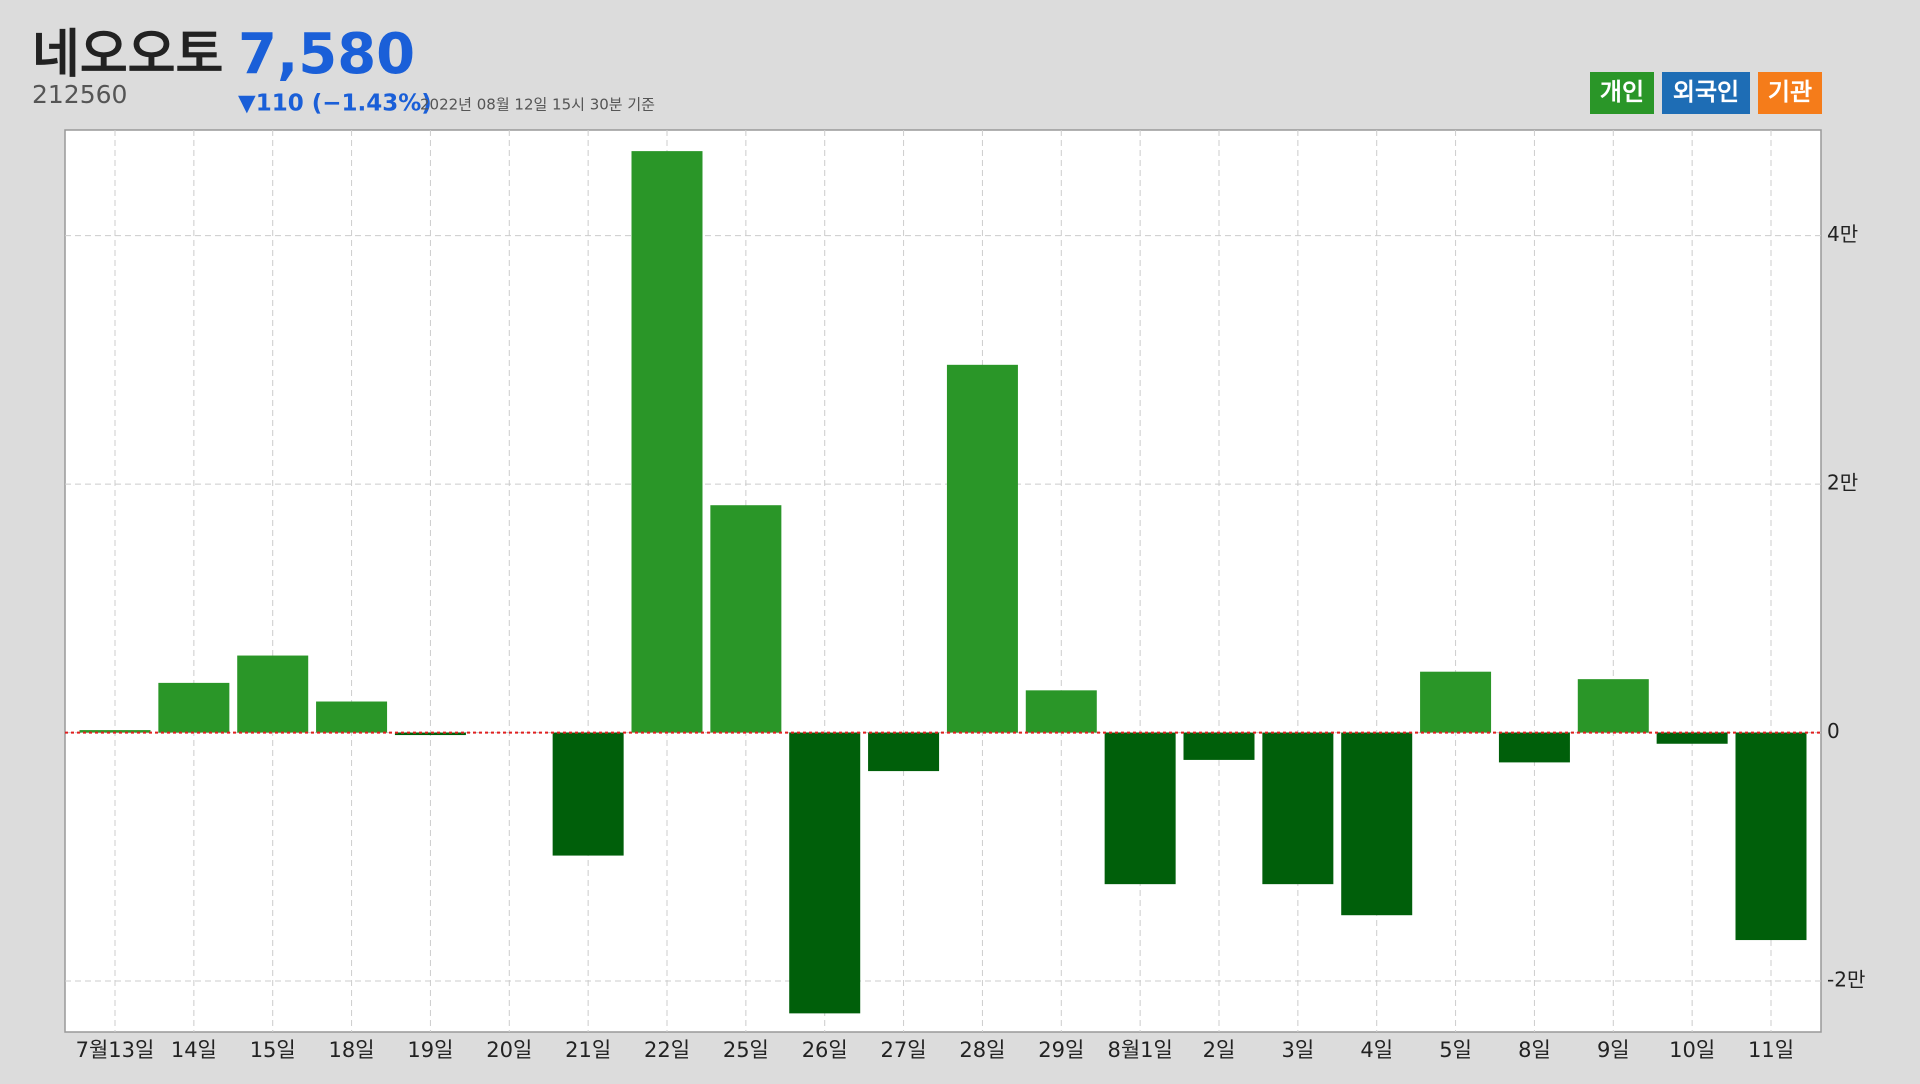  I want to click on x-tick-label: 11일, so click(1771, 1050).